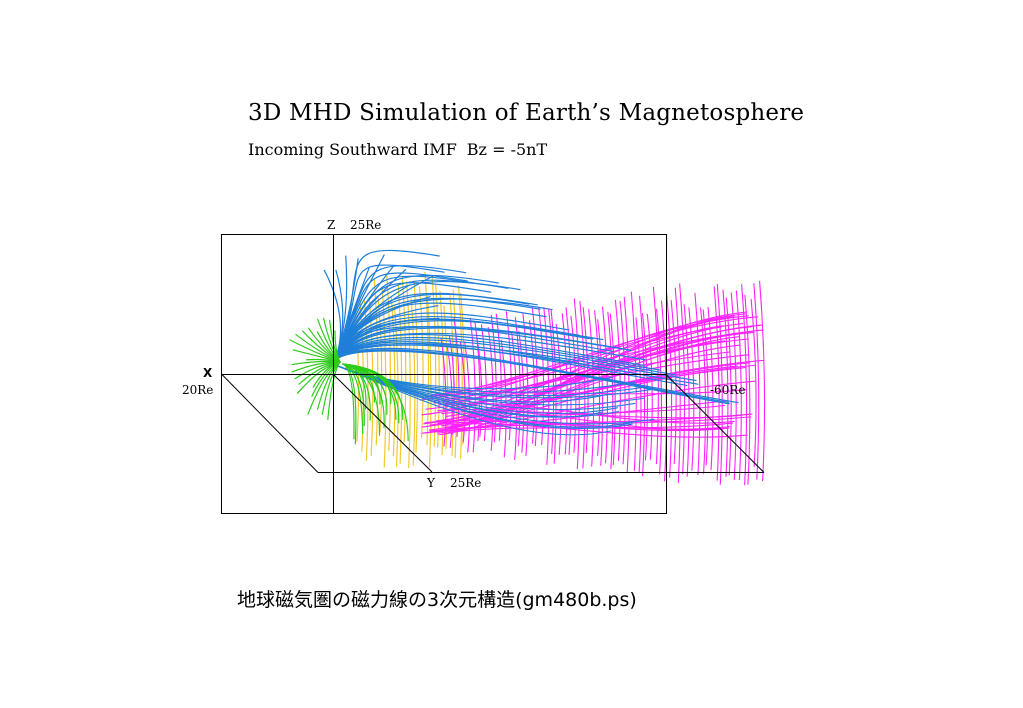 The width and height of the screenshot is (1023, 708). What do you see at coordinates (197, 390) in the screenshot?
I see `x-front-extent-label: 20Re` at bounding box center [197, 390].